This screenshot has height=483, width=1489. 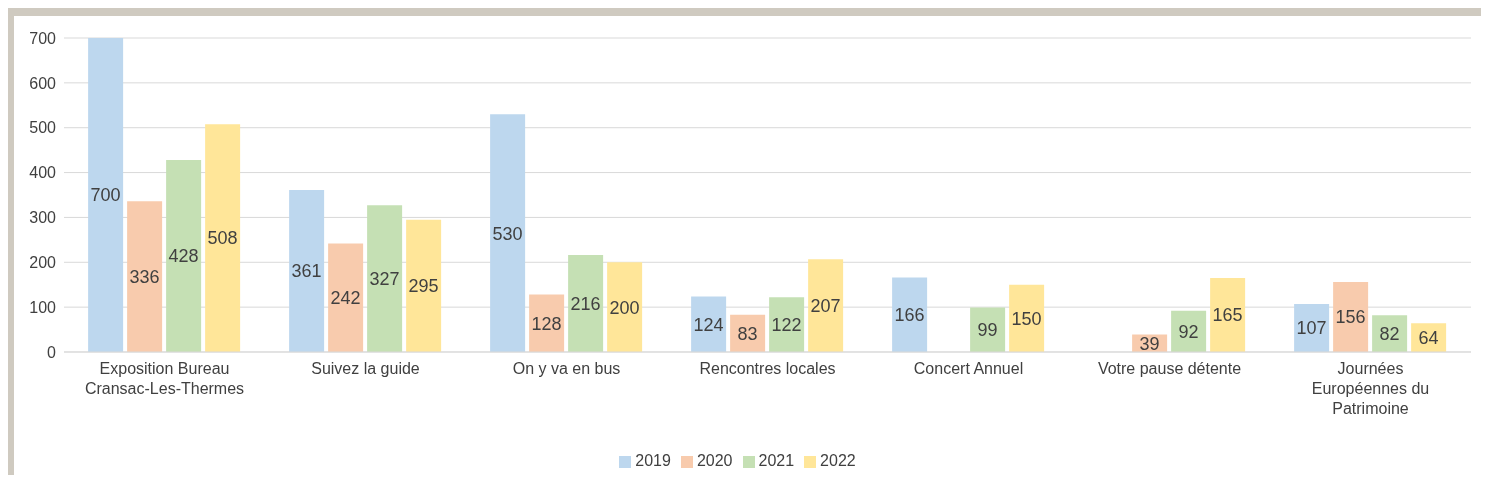 I want to click on x-tick-label: Rencontres locales, so click(x=767, y=368).